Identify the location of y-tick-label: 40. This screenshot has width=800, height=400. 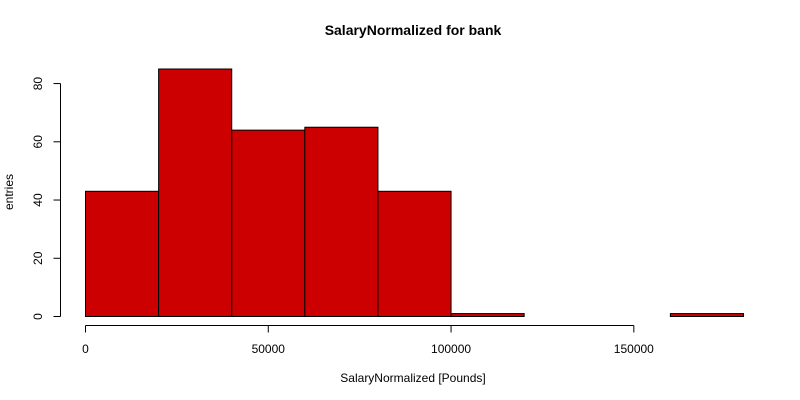
(38, 200).